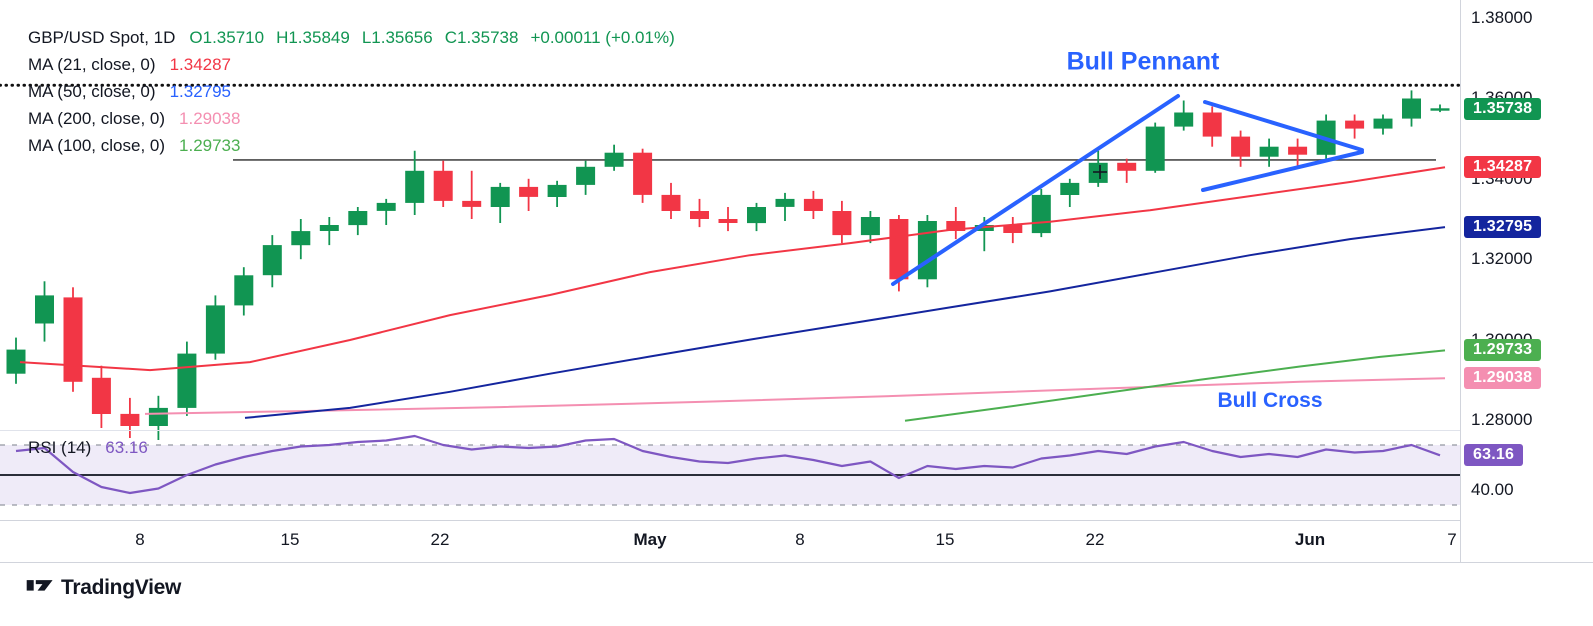  Describe the element at coordinates (351, 118) in the screenshot. I see `legend-ma200: MA (200, close, 0) 1.29038` at that location.